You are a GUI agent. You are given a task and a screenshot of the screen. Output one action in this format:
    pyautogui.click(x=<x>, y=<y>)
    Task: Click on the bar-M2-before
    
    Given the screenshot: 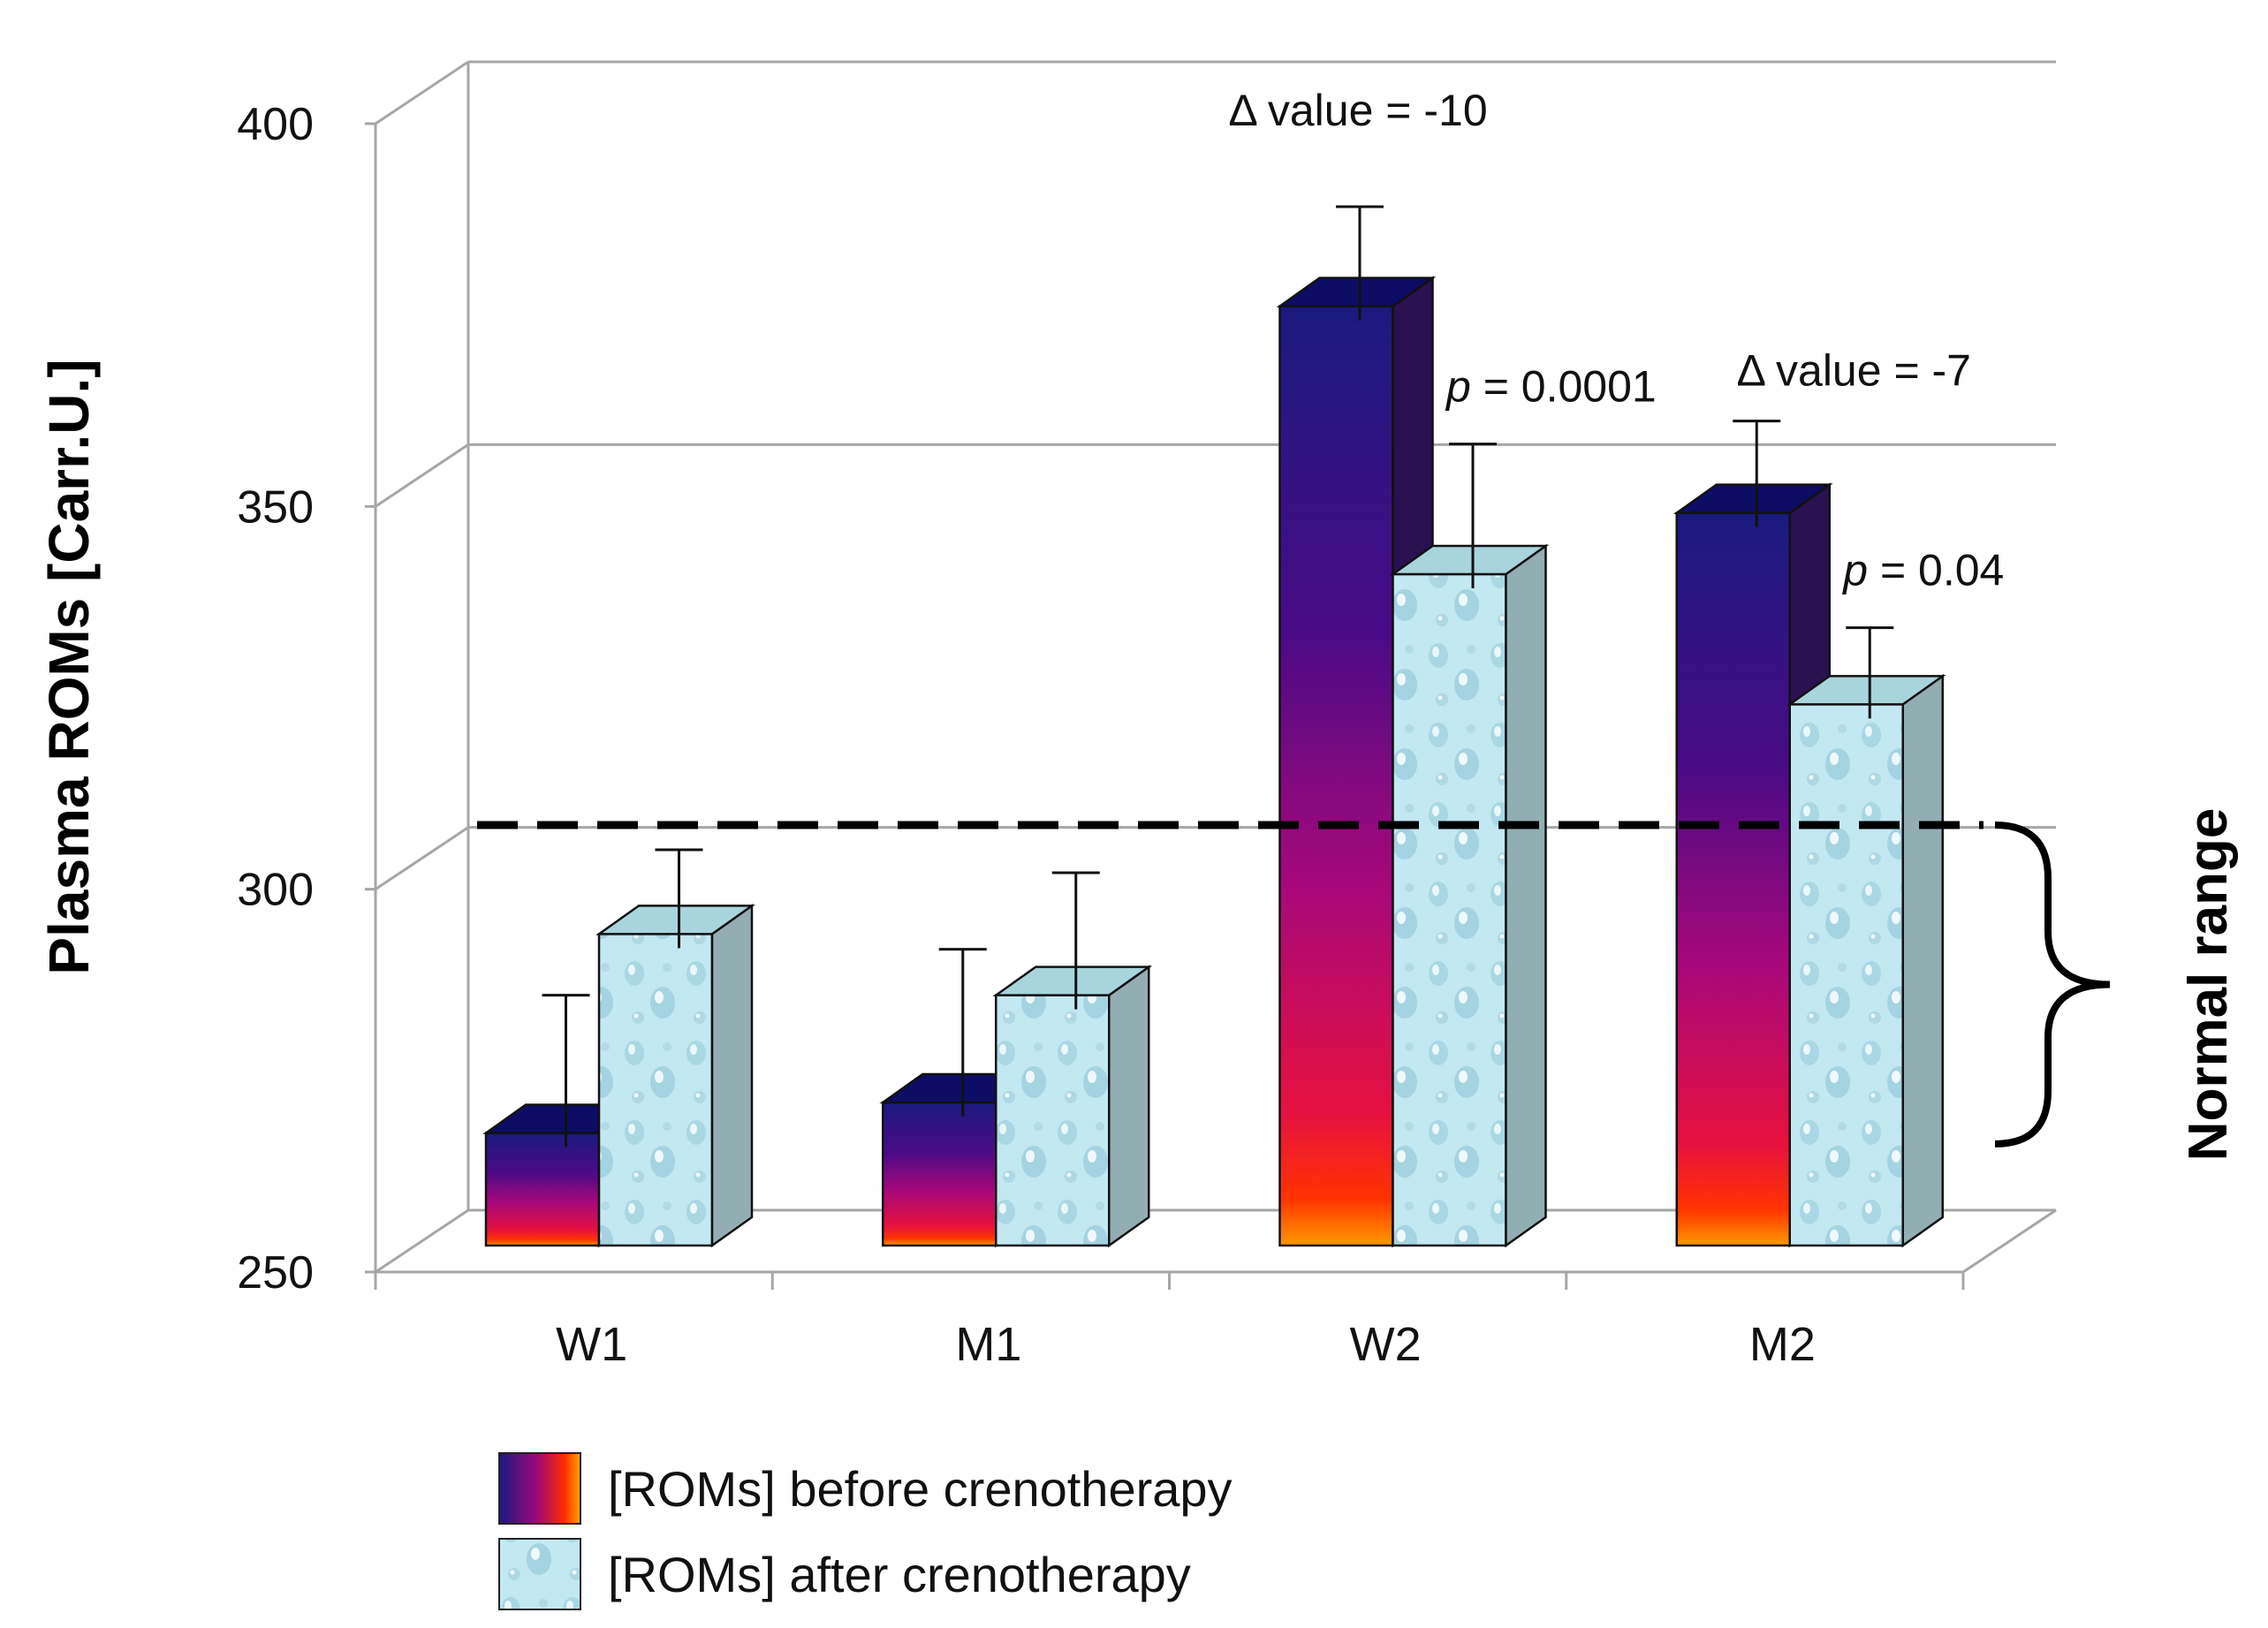 What is the action you would take?
    pyautogui.click(x=1753, y=834)
    